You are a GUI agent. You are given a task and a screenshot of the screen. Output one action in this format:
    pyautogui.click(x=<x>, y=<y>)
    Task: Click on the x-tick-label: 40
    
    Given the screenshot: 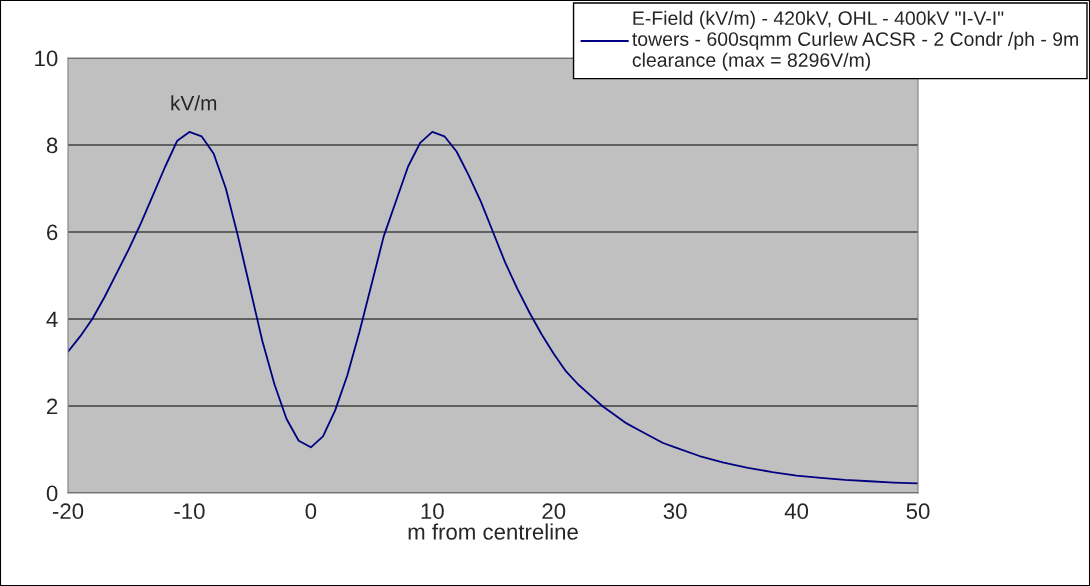 What is the action you would take?
    pyautogui.click(x=796, y=511)
    